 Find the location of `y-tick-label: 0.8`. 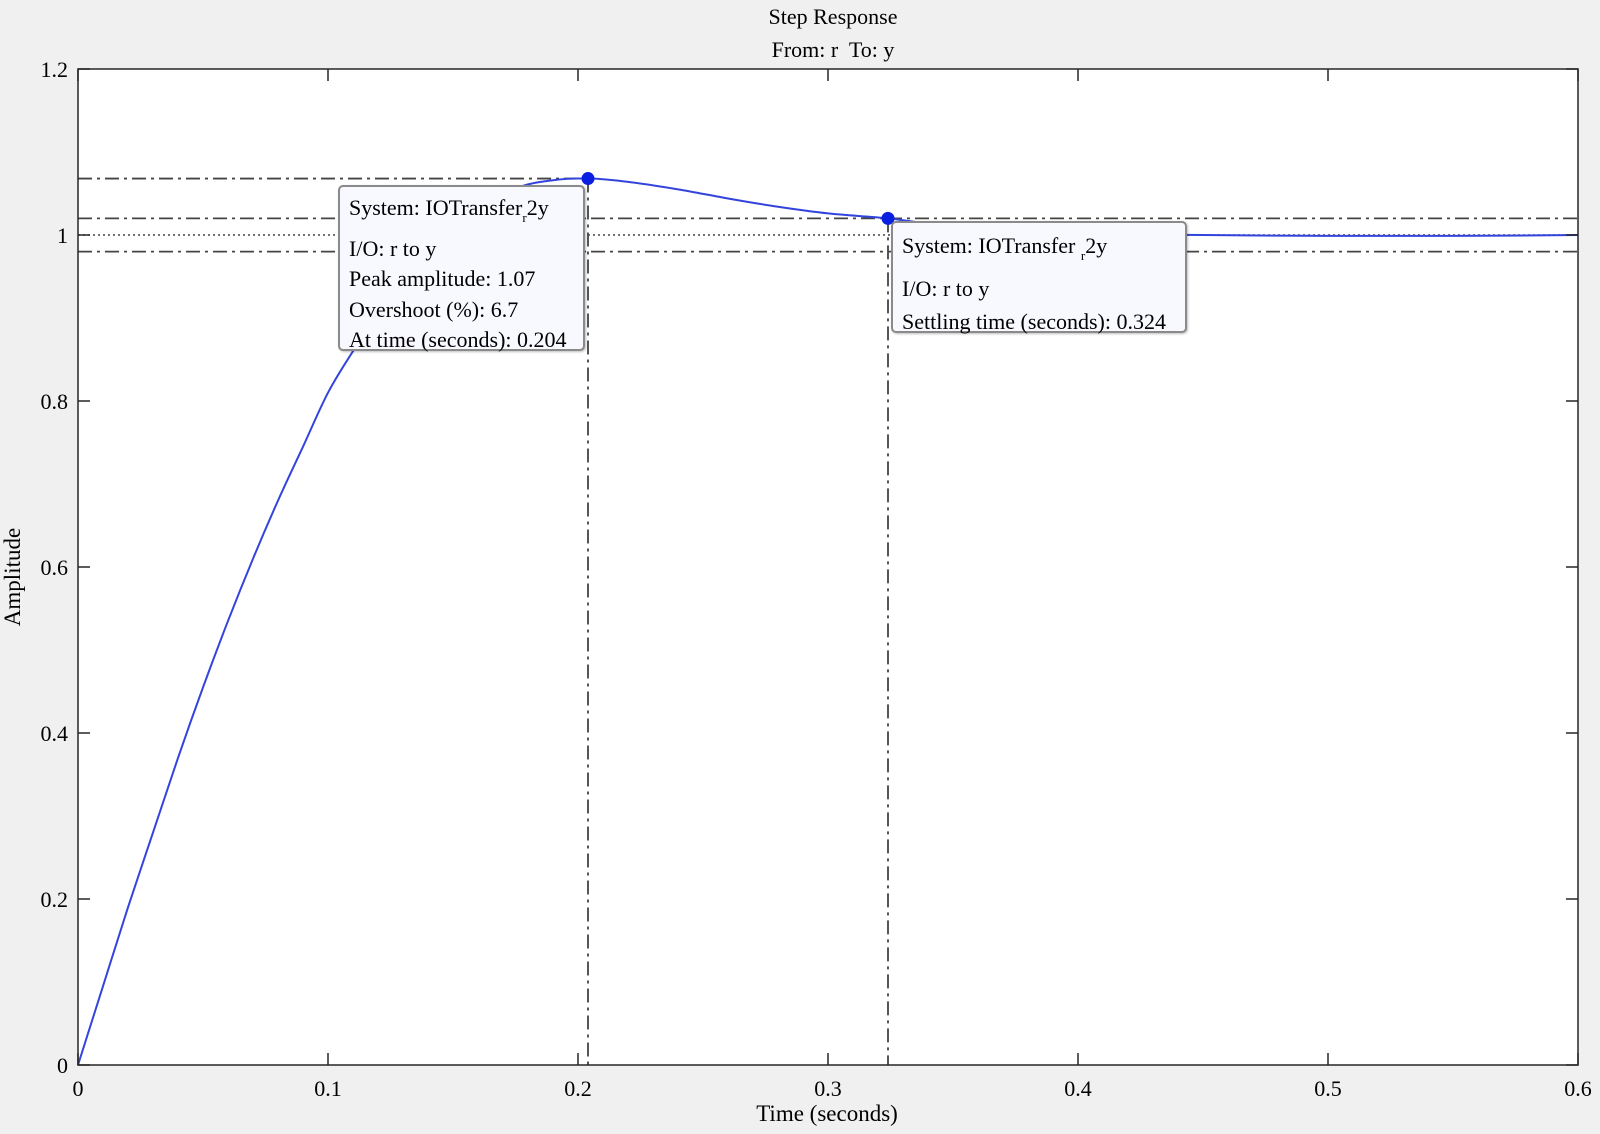

y-tick-label: 0.8 is located at coordinates (55, 401).